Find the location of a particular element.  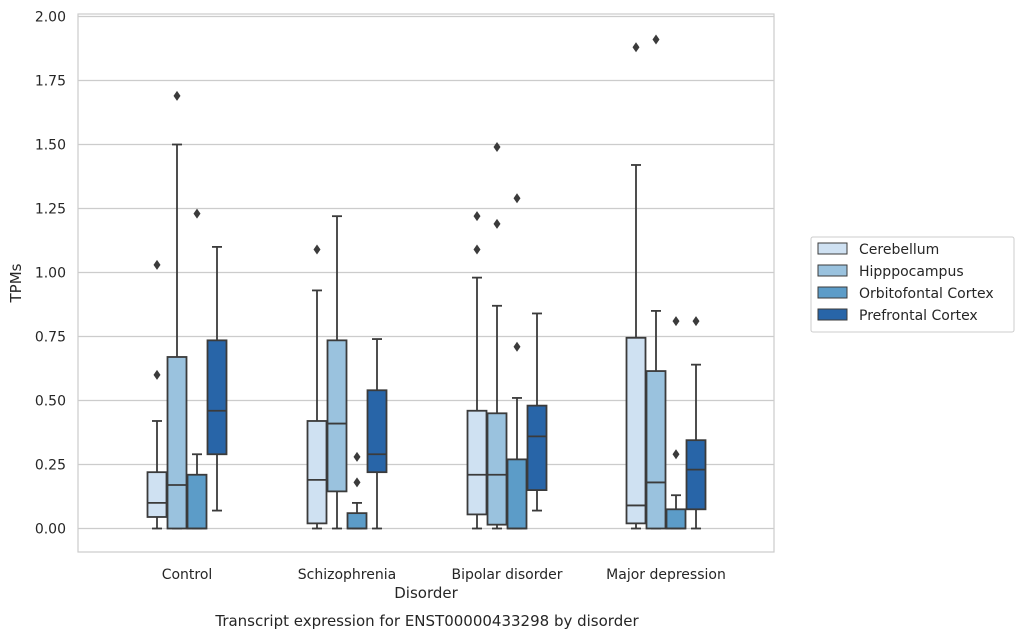

y-axis-label: TPMs is located at coordinates (16, 283).